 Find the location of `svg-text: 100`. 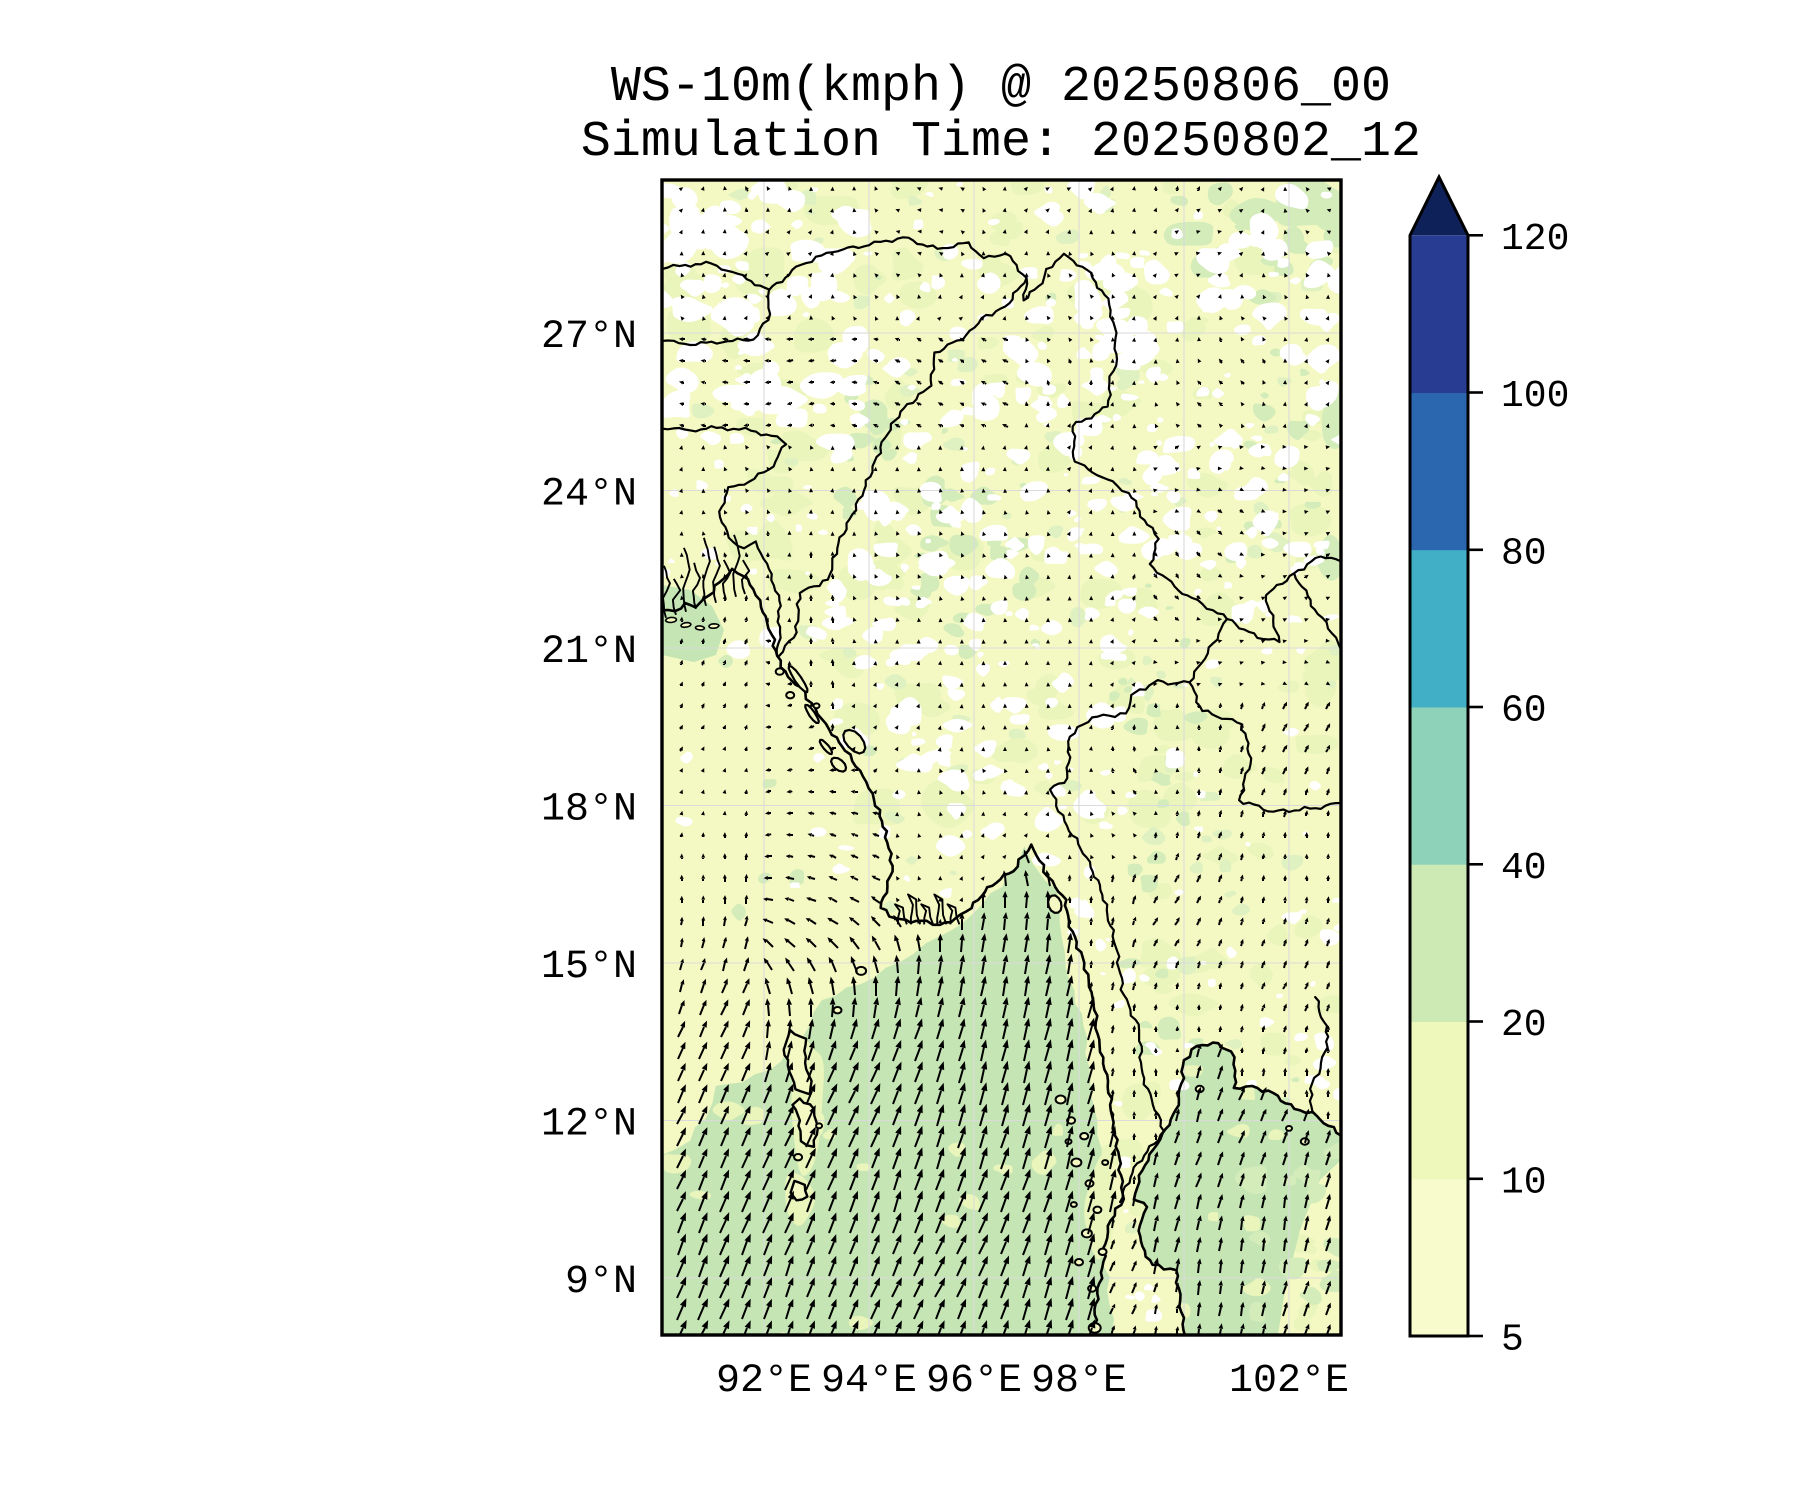

svg-text: 100 is located at coordinates (1535, 396).